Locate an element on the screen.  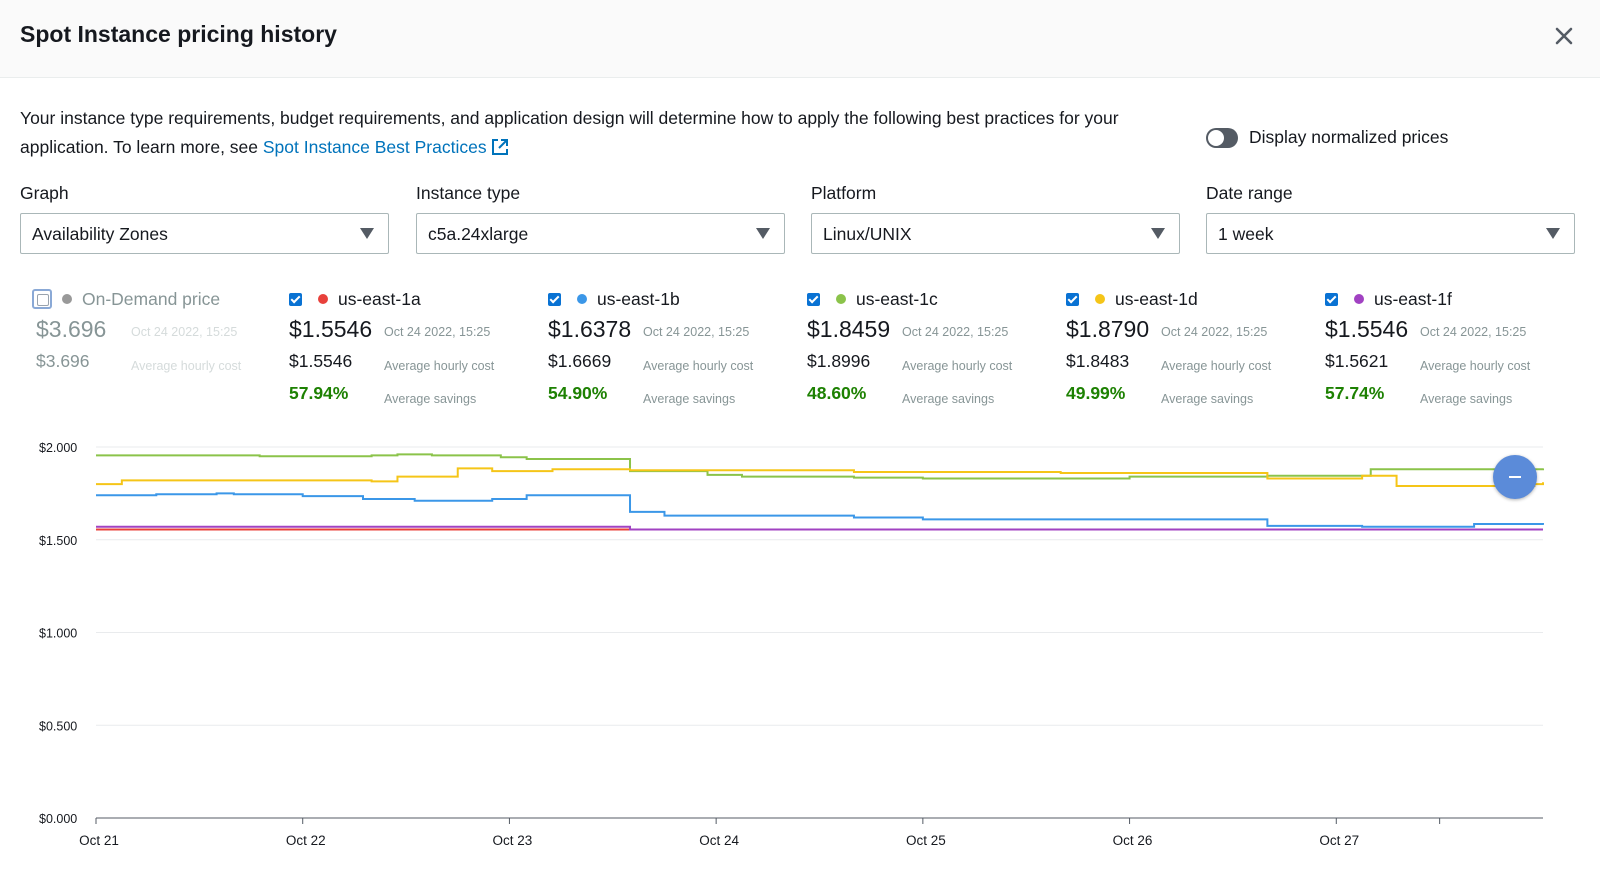
legend-header: us-east-1f is located at coordinates (1388, 299).